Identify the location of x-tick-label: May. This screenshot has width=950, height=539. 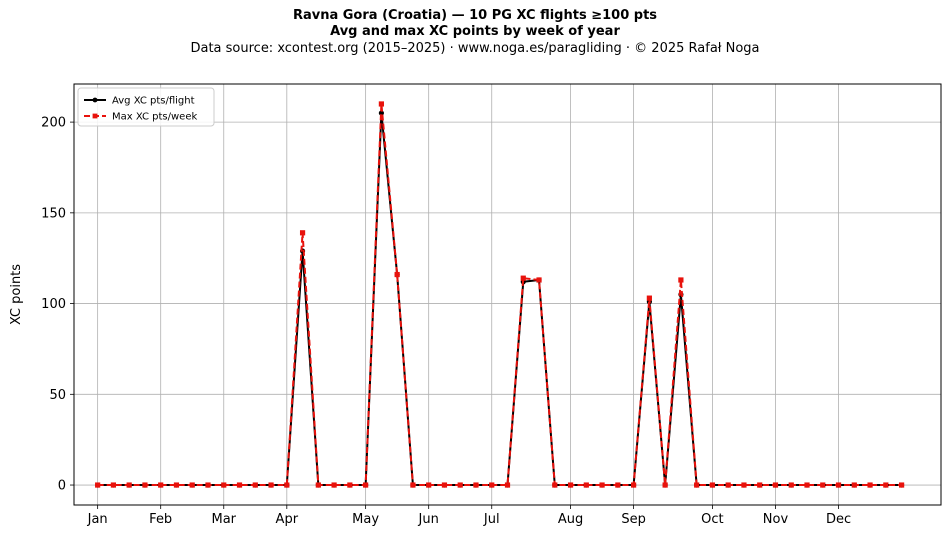
(365, 519).